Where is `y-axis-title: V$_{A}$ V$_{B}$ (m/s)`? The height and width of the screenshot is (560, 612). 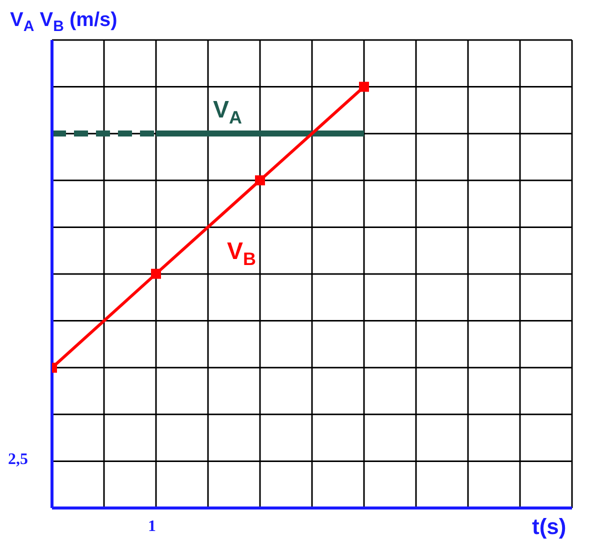
y-axis-title: V$_{A}$ V$_{B}$ (m/s) is located at coordinates (64, 22).